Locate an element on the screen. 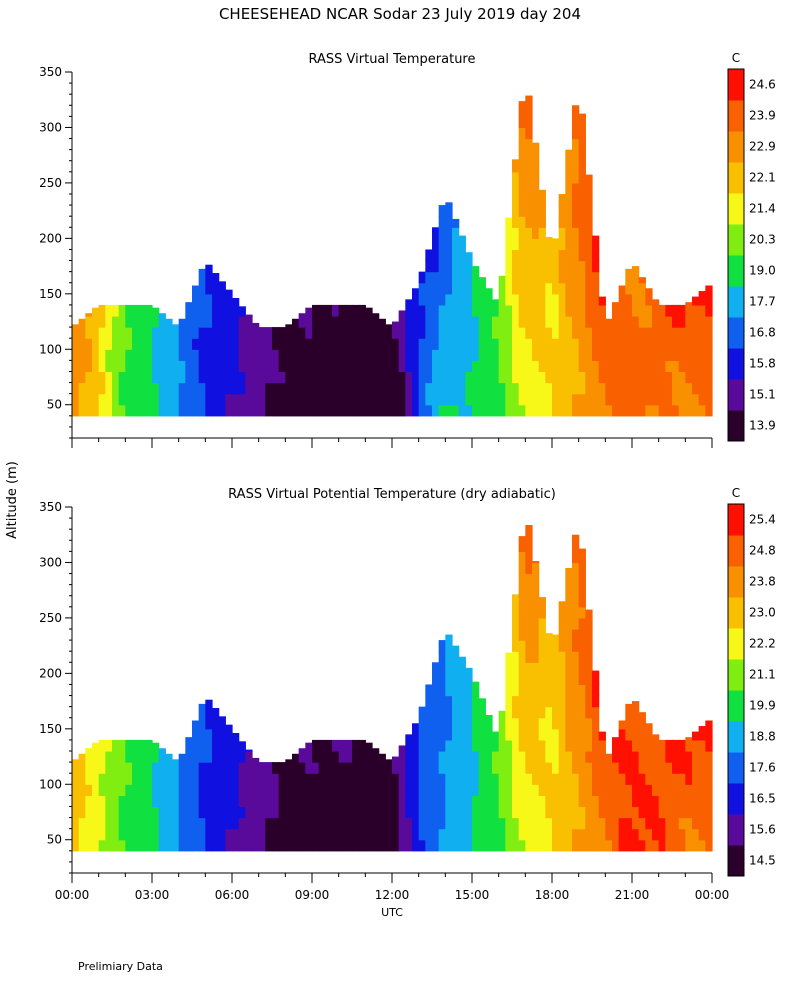 The width and height of the screenshot is (800, 1000). shared-ylabel: Altitude (m) is located at coordinates (12, 500).